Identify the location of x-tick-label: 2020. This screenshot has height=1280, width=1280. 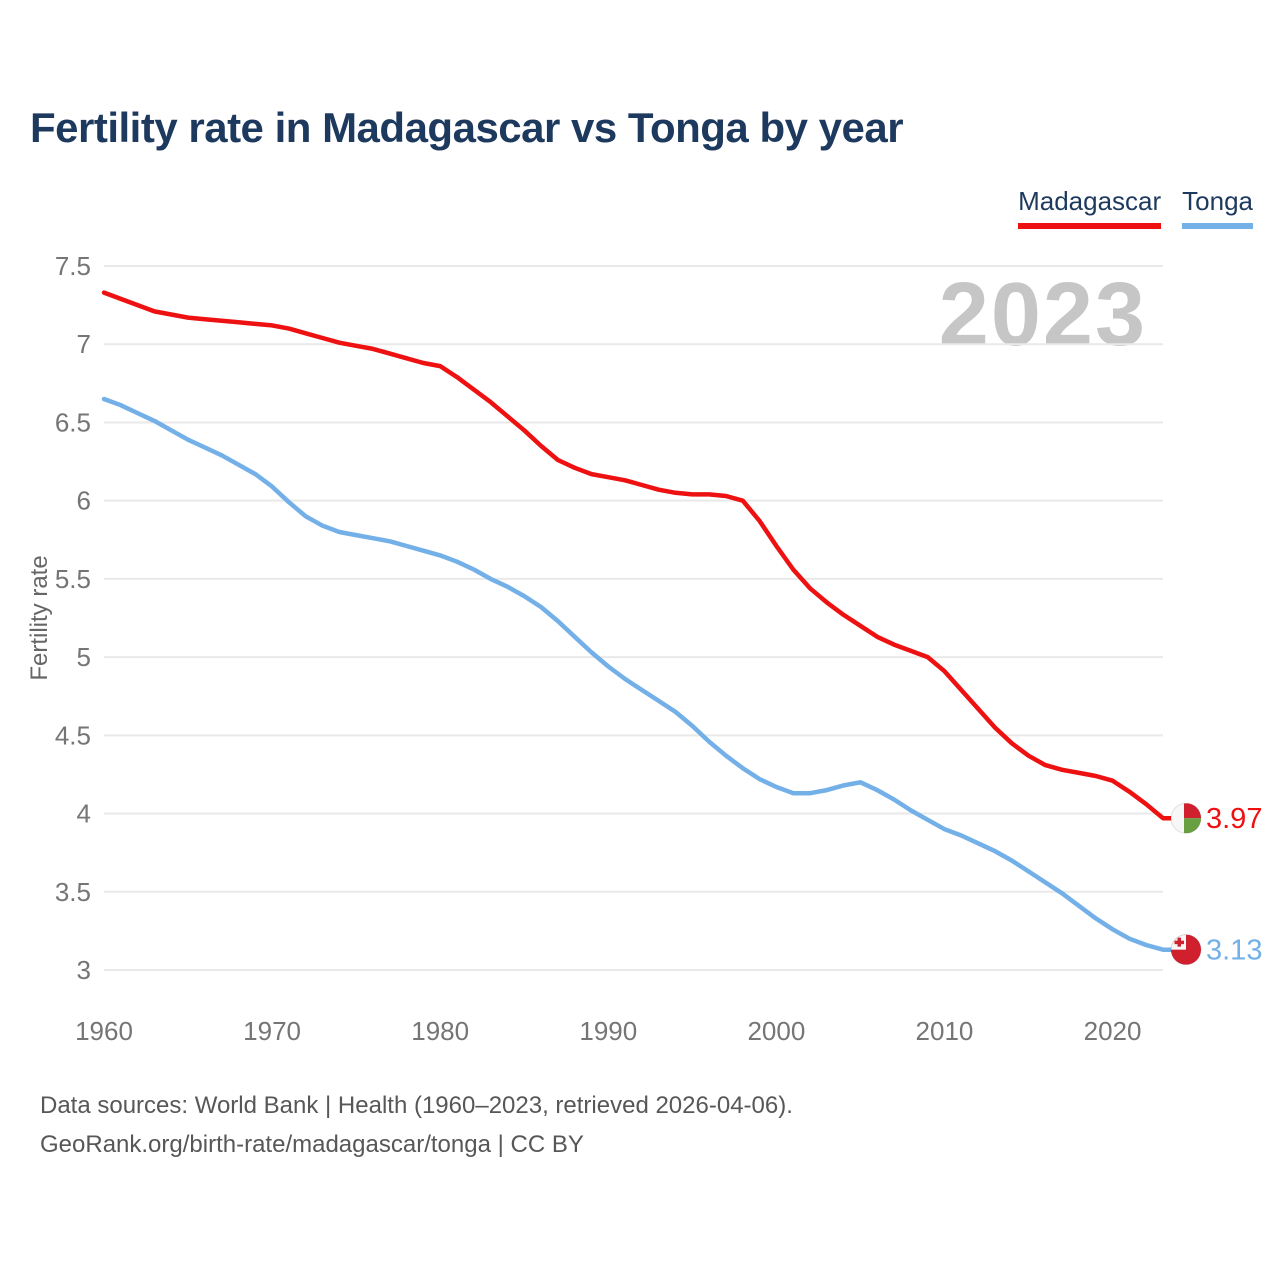
(1113, 1031).